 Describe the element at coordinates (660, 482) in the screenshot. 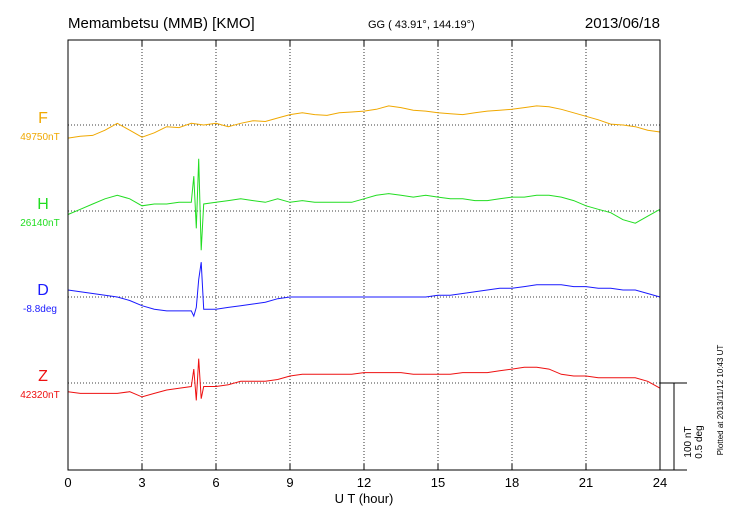

I see `x-tick-label-8: 24` at that location.